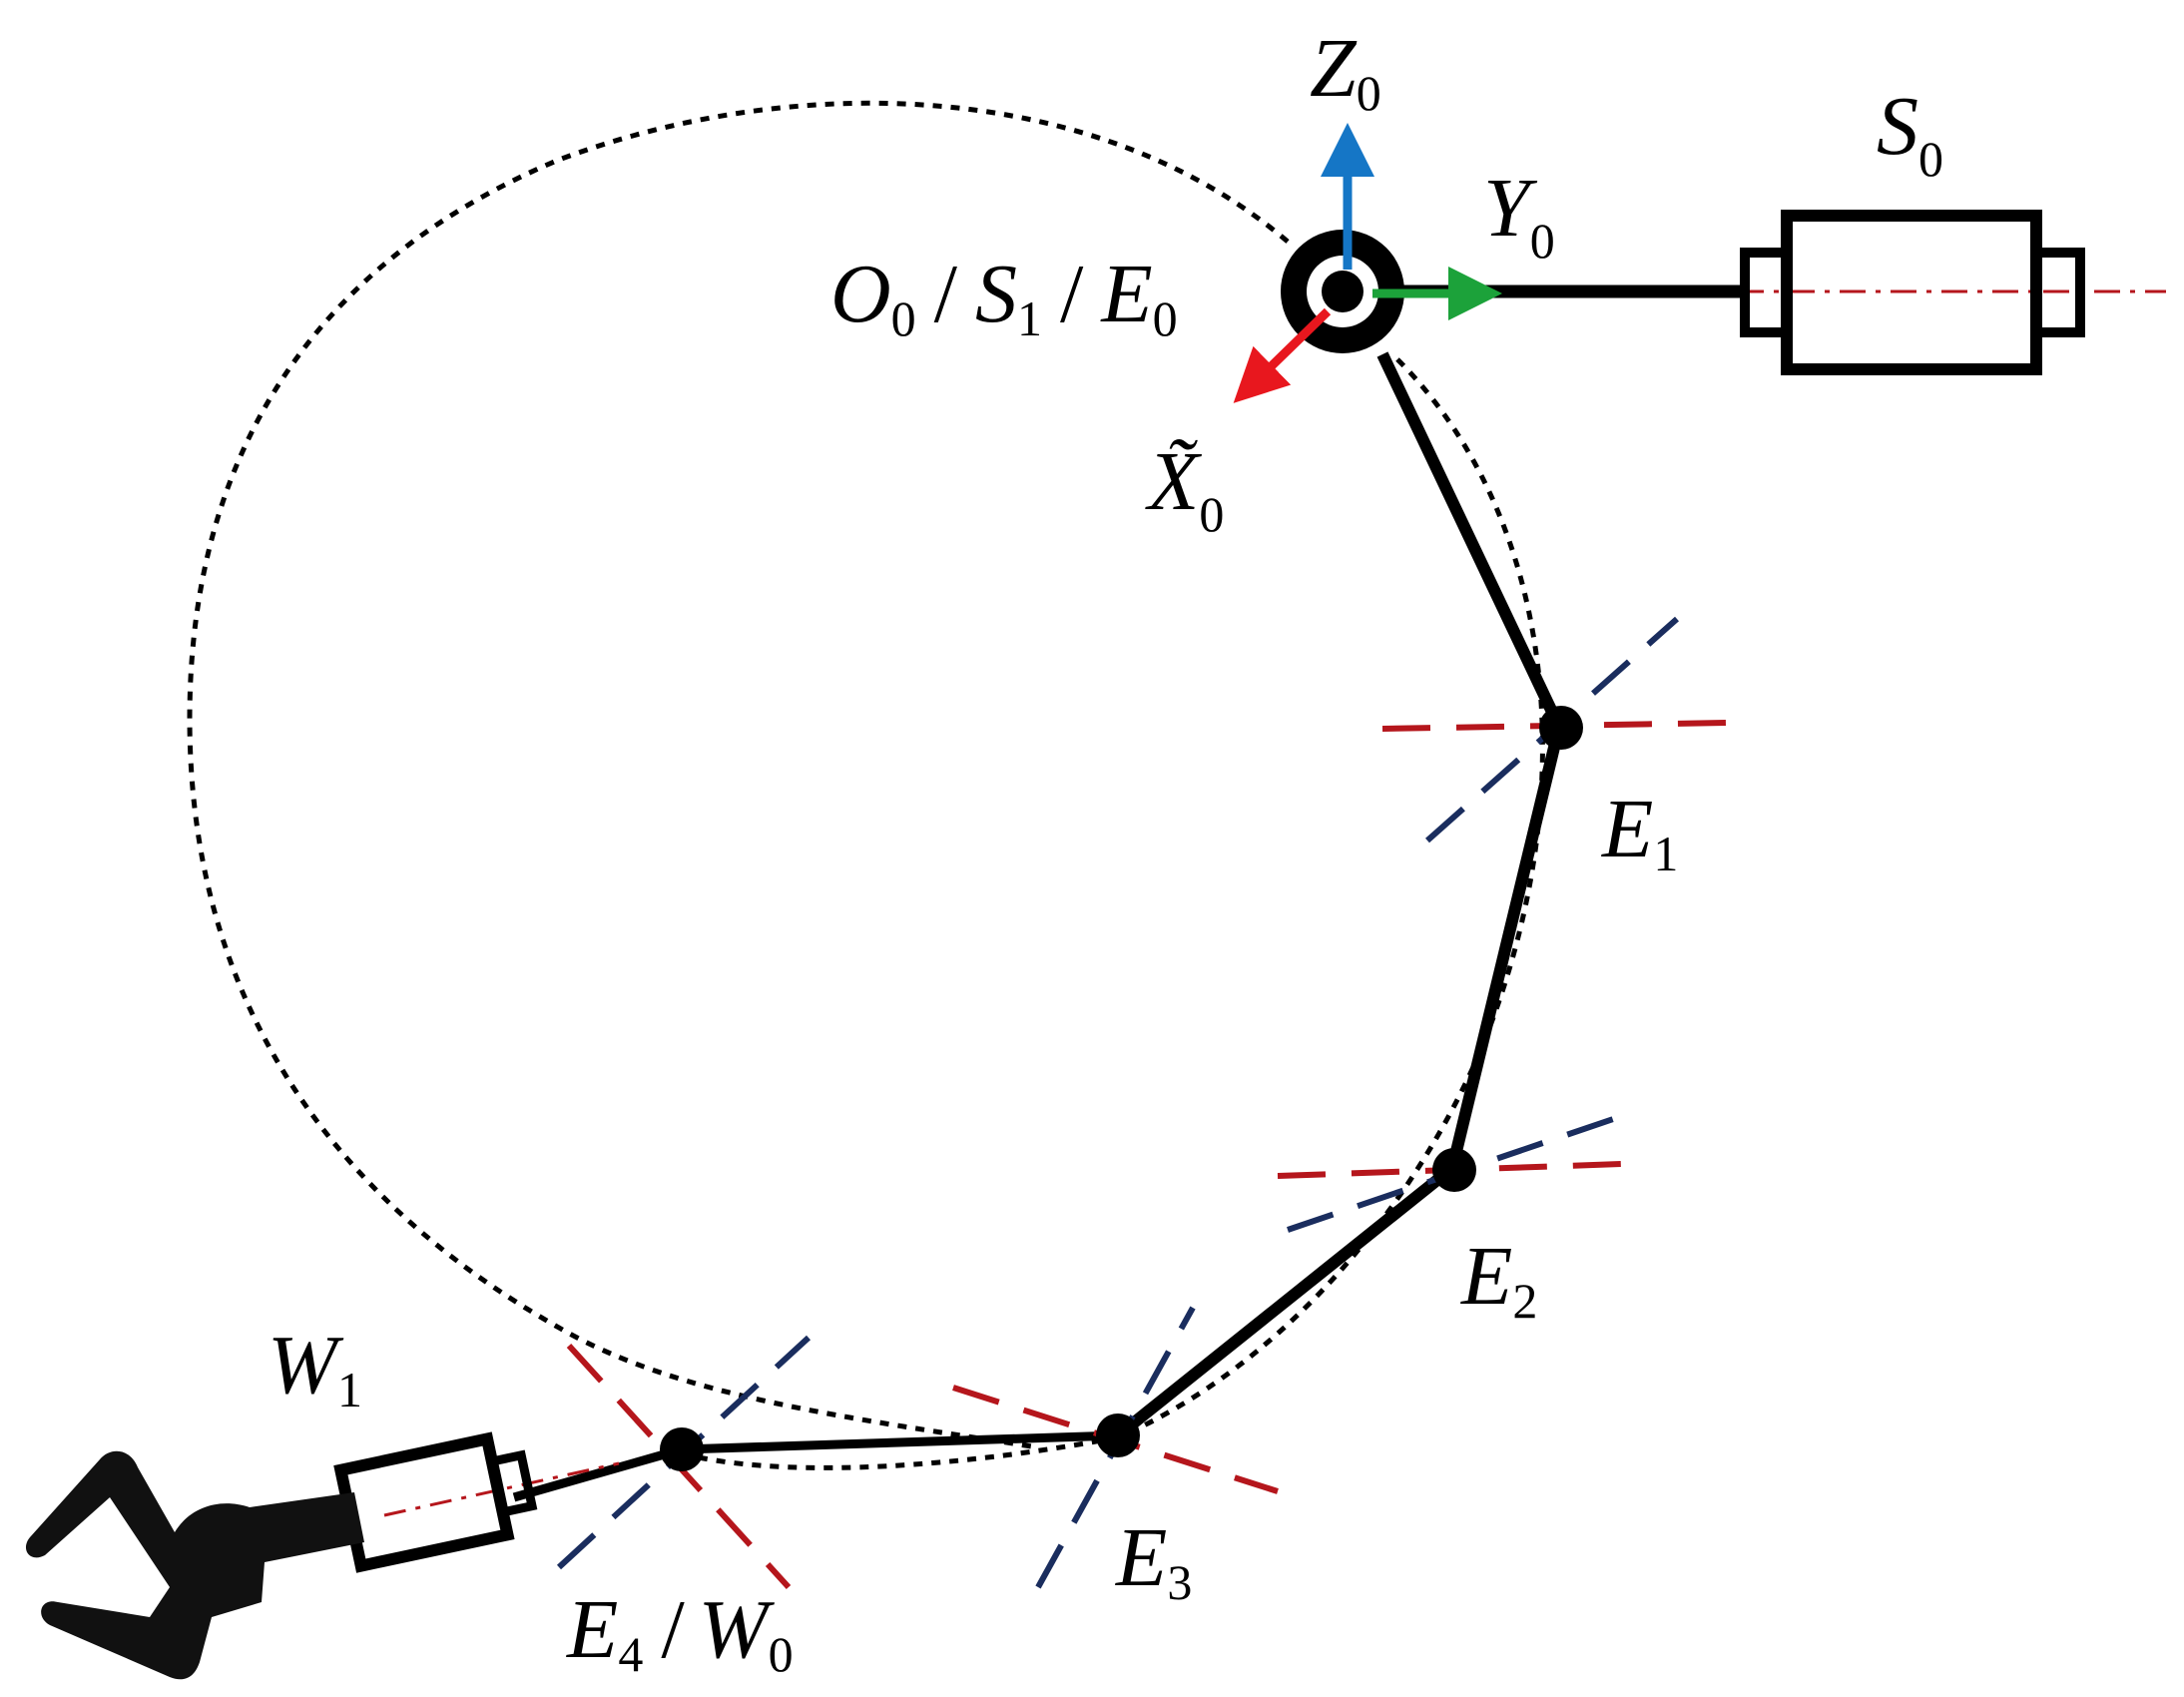 The image size is (2184, 1697). Describe the element at coordinates (1912, 292) in the screenshot. I see `shoulder-actuator-icon` at that location.